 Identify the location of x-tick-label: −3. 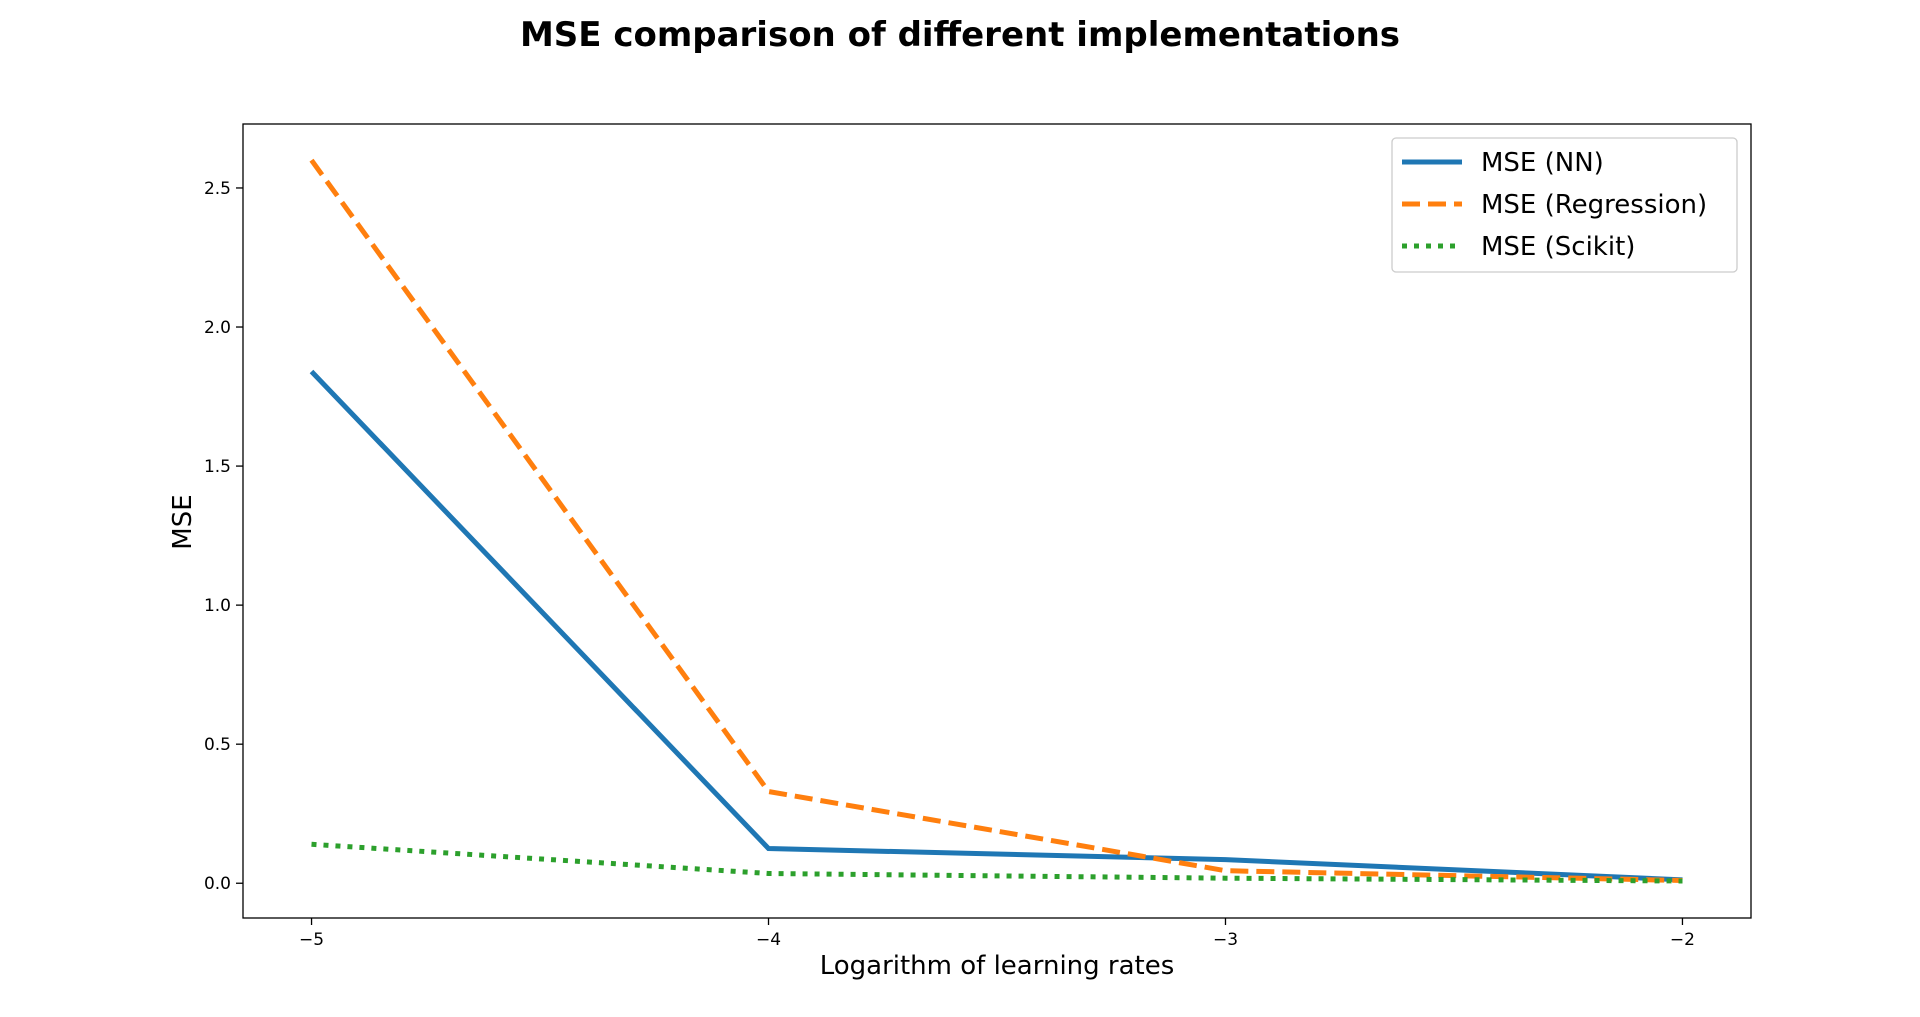
(1225, 940).